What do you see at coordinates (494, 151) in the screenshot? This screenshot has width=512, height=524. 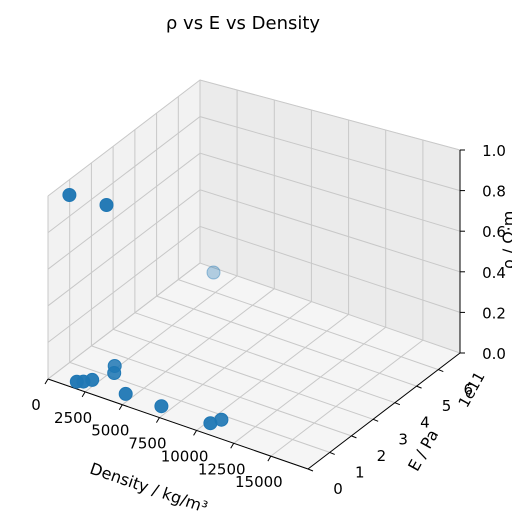 I see `z-tick-label-5: 1.0` at bounding box center [494, 151].